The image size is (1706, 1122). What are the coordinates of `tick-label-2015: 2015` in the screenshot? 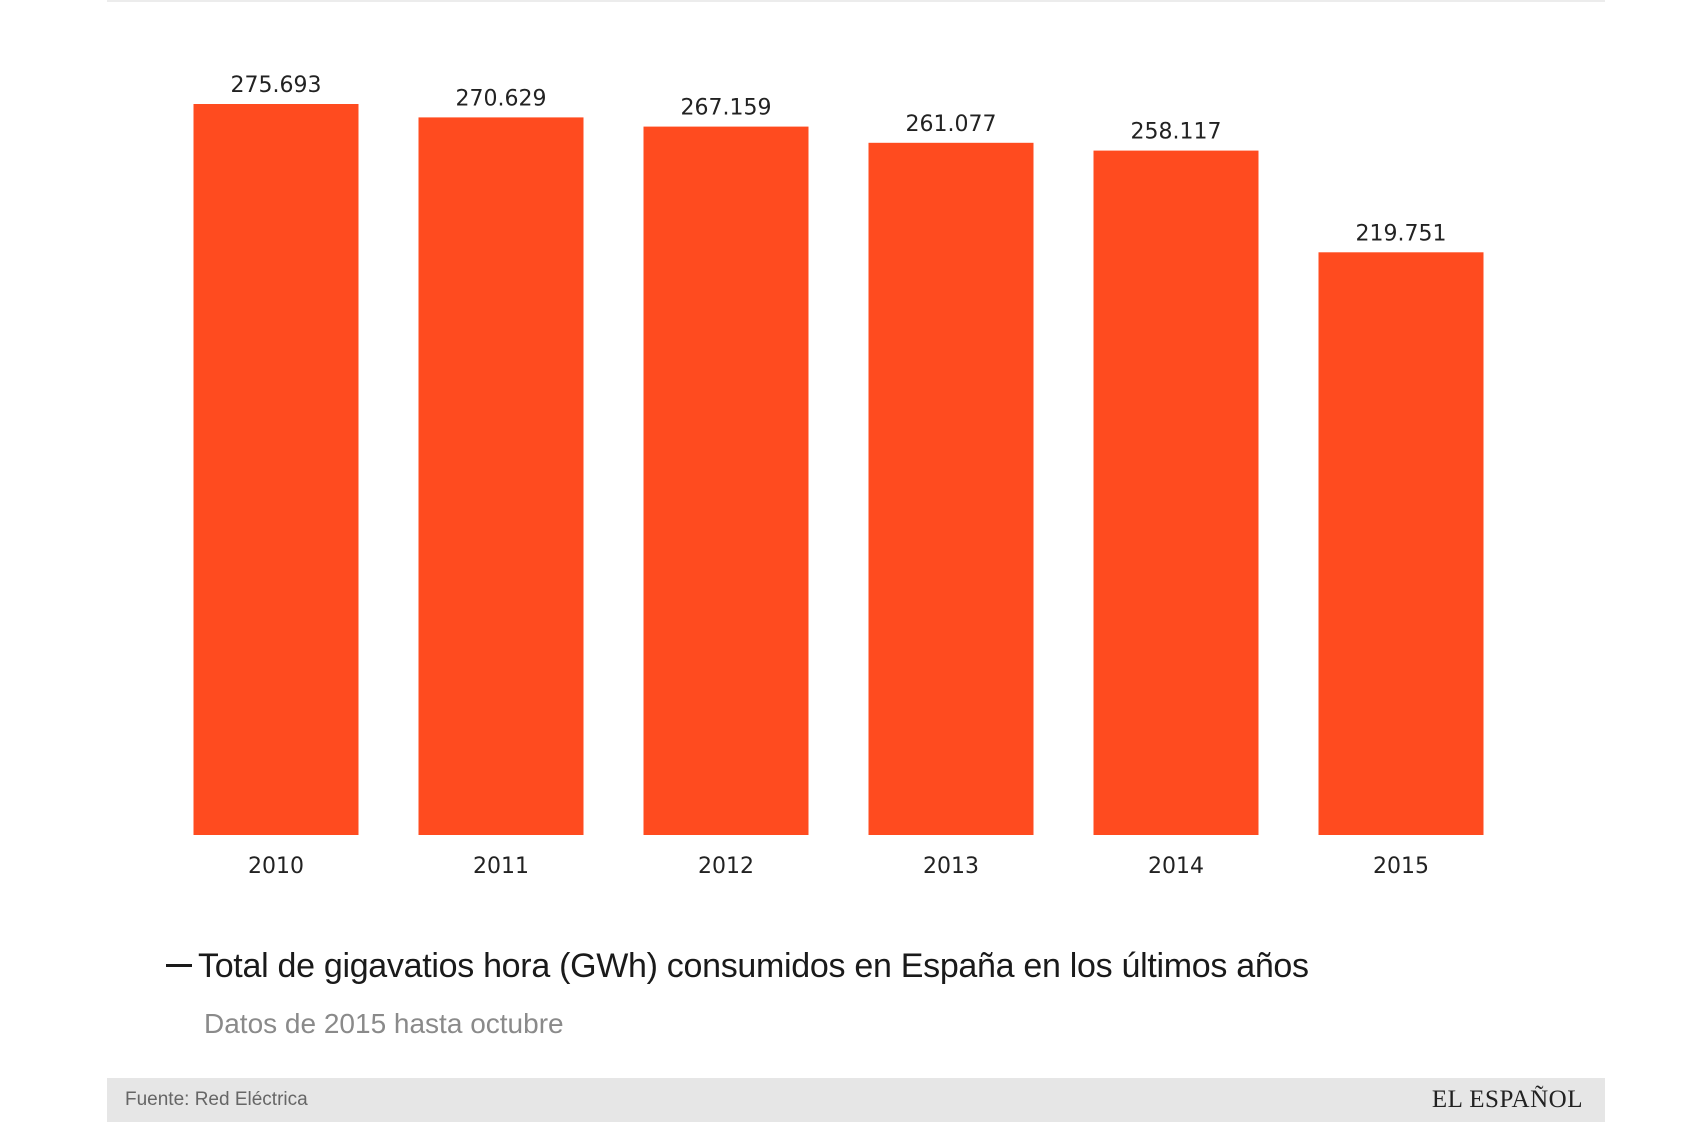 It's located at (1401, 866).